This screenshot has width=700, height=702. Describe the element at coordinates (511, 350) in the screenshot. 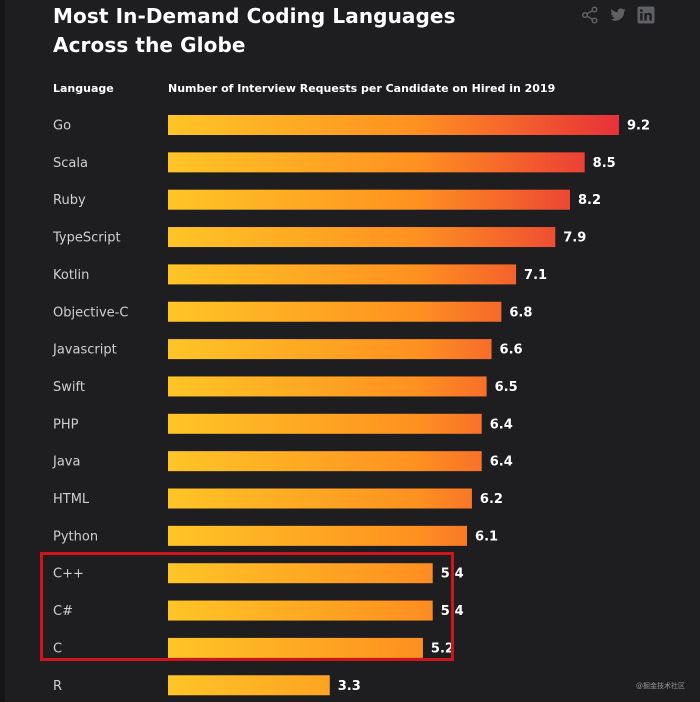

I see `value-label: 6.6` at that location.